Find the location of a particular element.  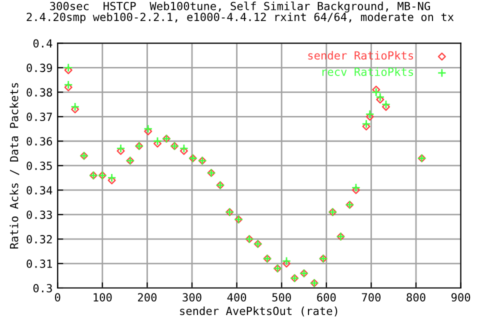

y-tick-label: 0.33 is located at coordinates (39, 214).